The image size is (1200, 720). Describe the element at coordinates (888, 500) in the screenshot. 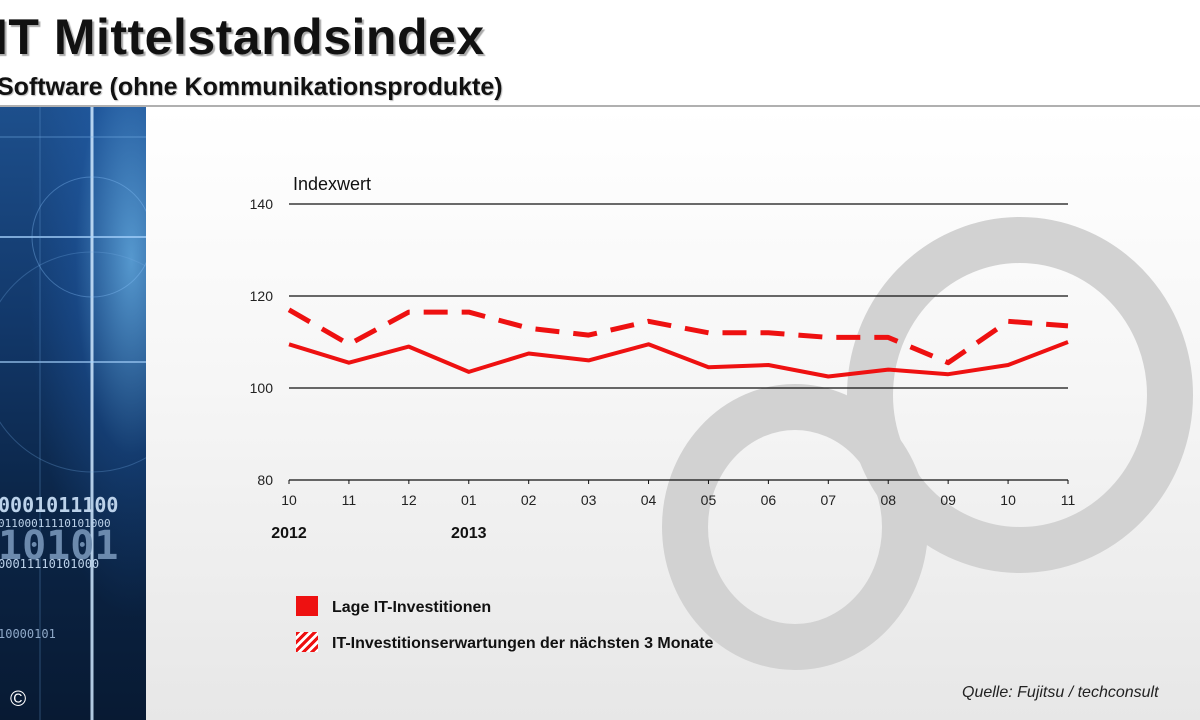

I see `x-tick-label: 08` at that location.